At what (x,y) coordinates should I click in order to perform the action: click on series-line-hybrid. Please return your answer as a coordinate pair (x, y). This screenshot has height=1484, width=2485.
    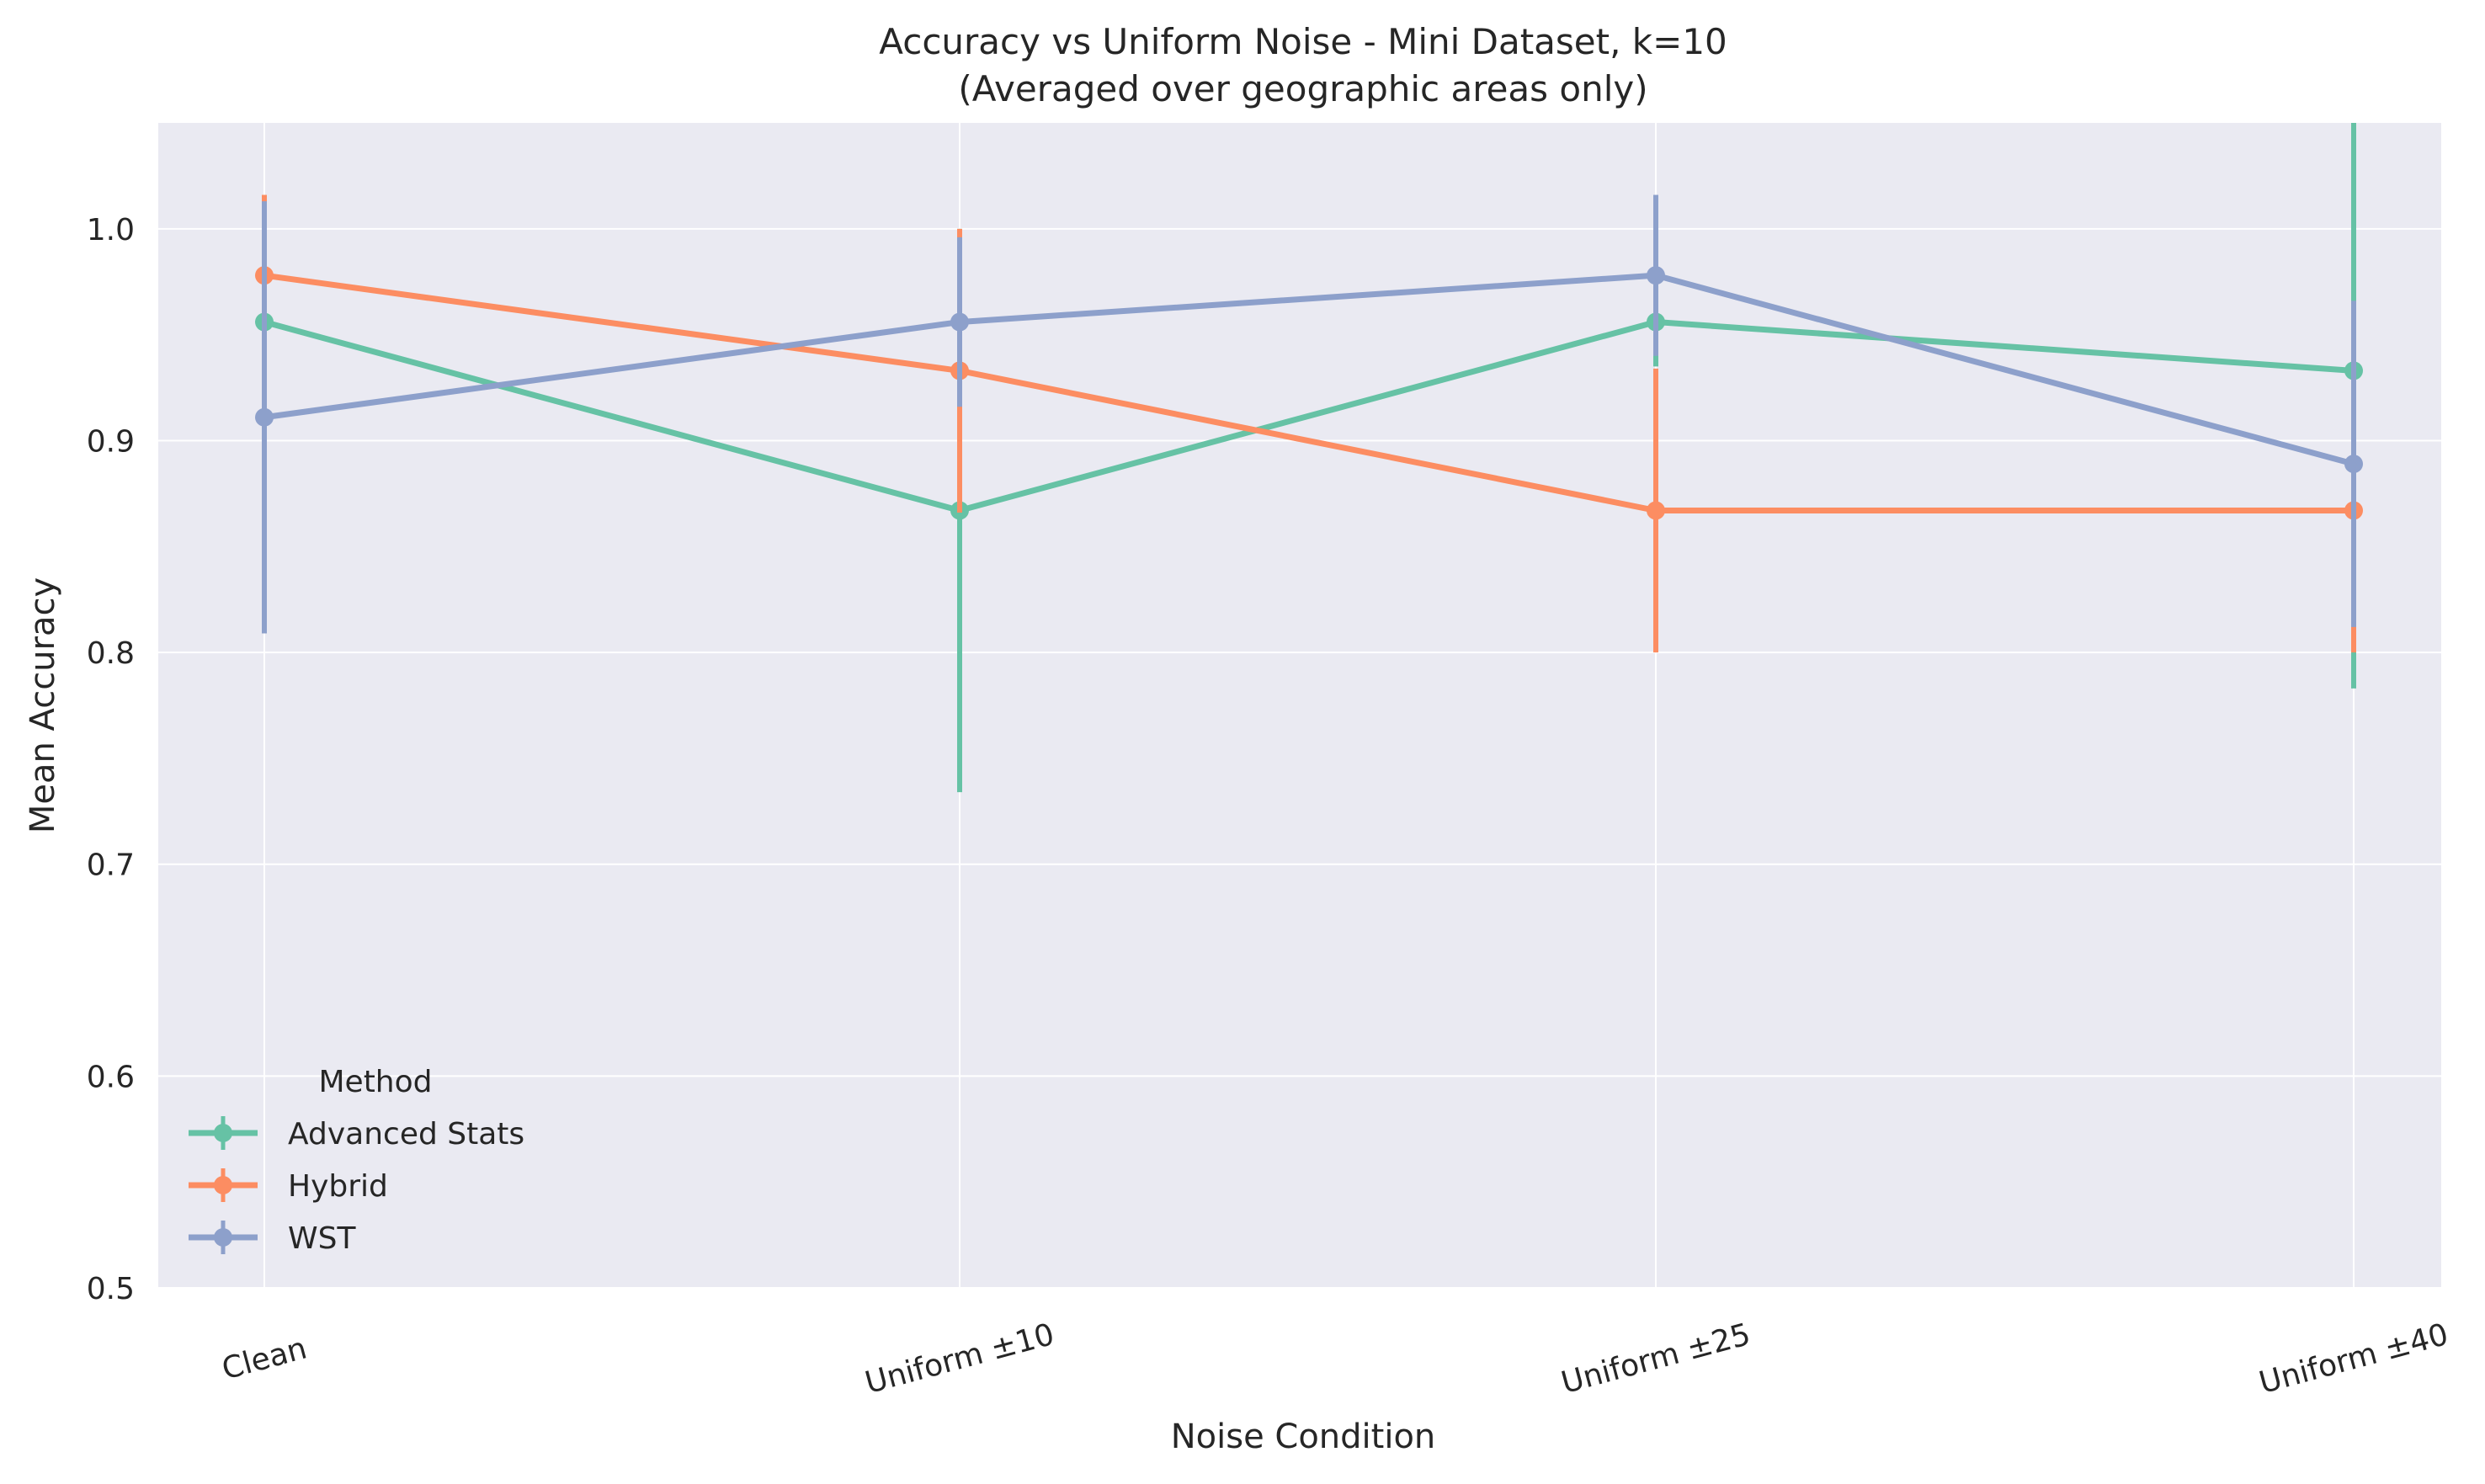
    Looking at the image, I should click on (1308, 392).